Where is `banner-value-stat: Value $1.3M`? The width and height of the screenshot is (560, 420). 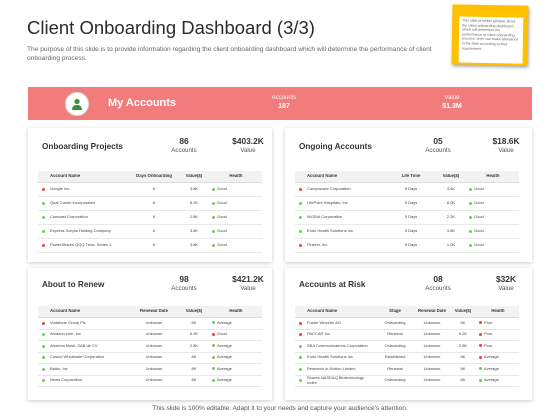 banner-value-stat: Value $1.3M is located at coordinates (452, 102).